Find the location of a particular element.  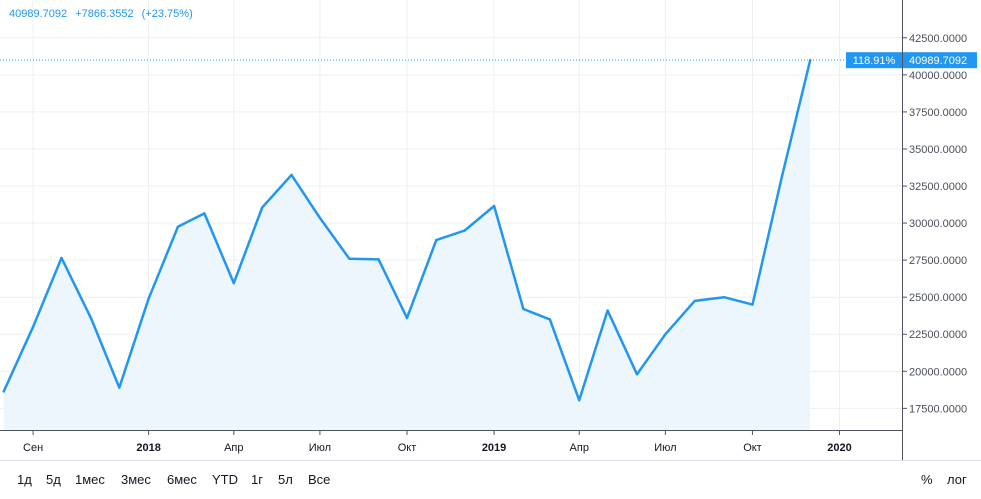

percent-tag-label: 118.91% is located at coordinates (874, 61).